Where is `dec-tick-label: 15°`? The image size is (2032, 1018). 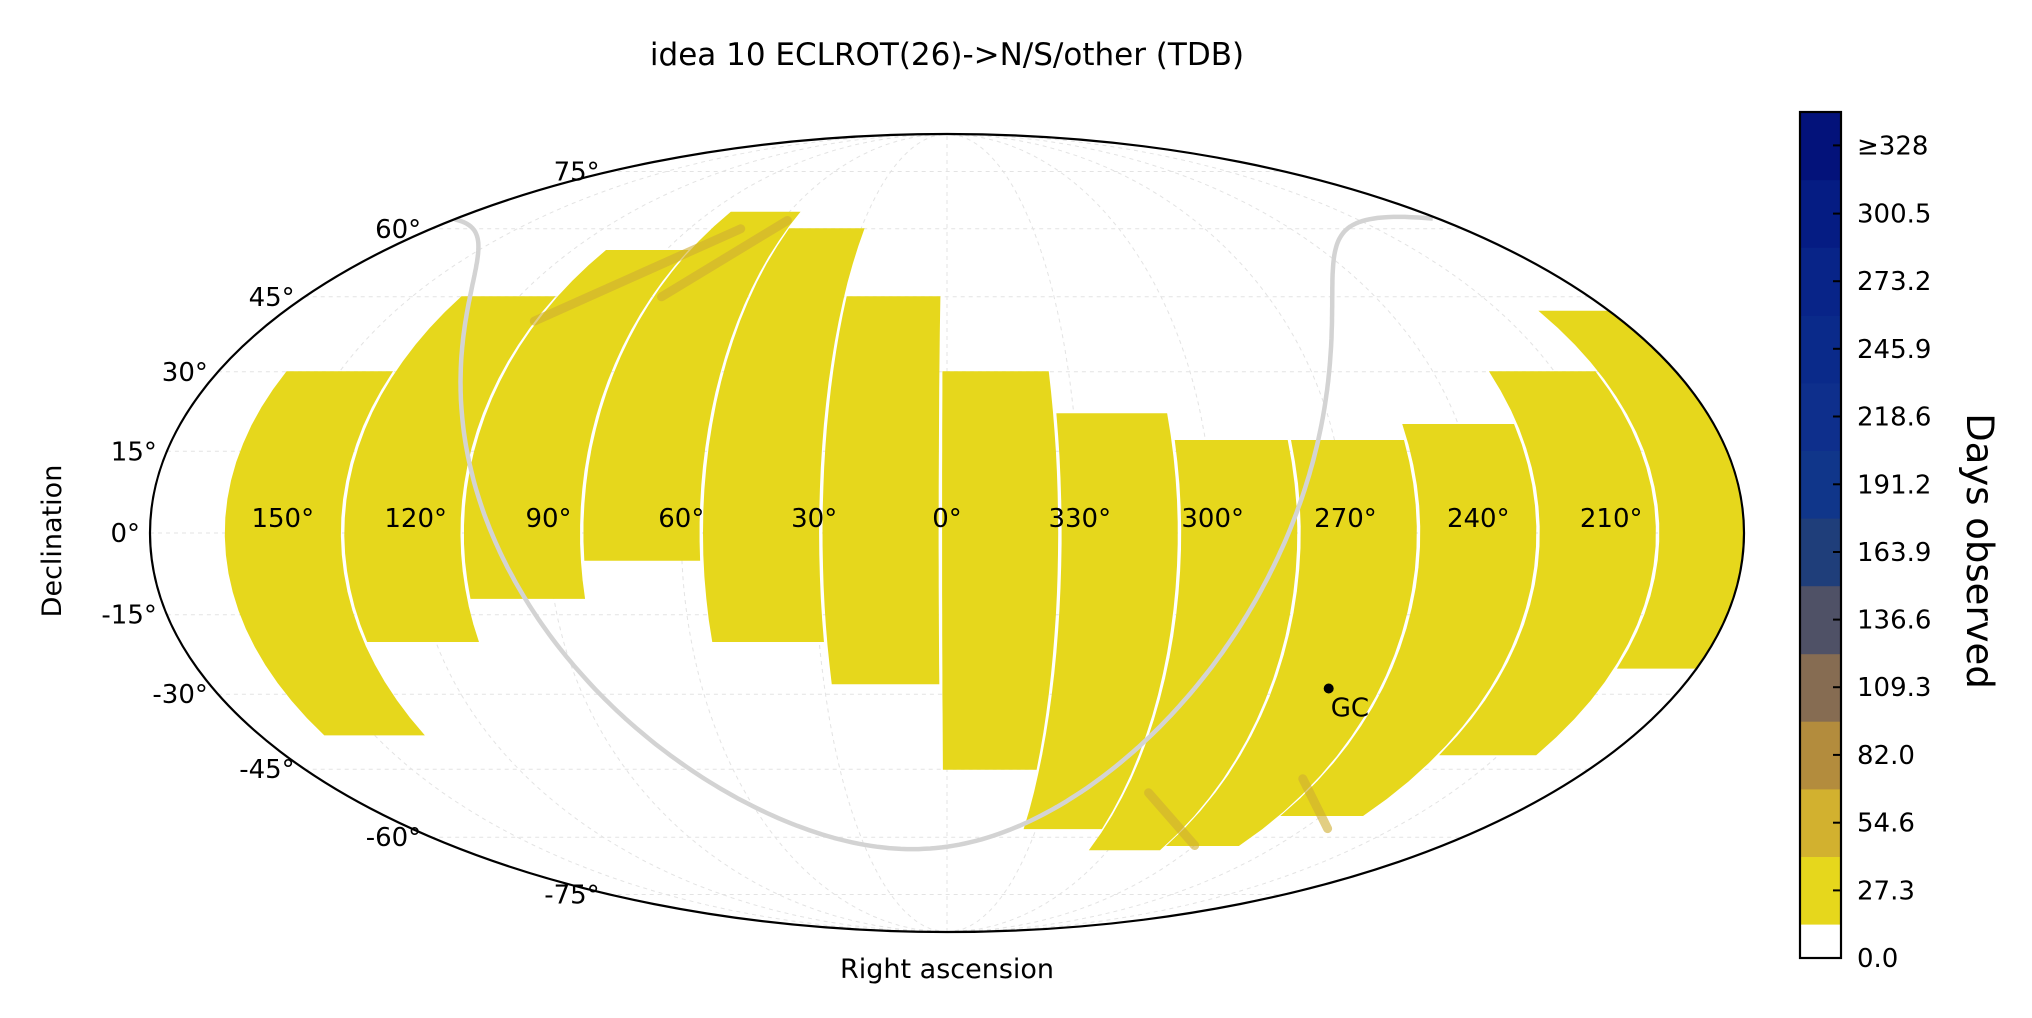
dec-tick-label: 15° is located at coordinates (134, 452).